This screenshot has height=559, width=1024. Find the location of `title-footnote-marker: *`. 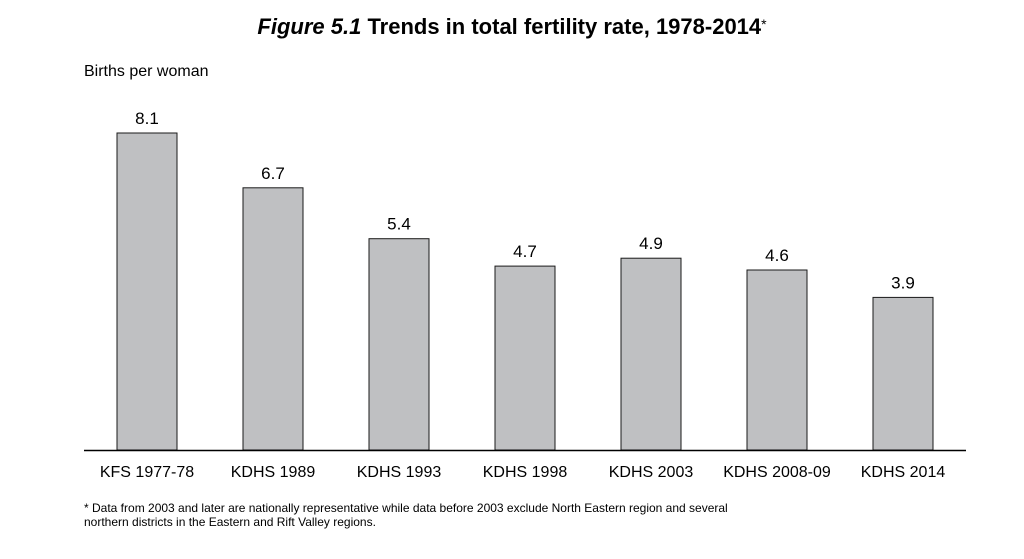

title-footnote-marker: * is located at coordinates (764, 24).